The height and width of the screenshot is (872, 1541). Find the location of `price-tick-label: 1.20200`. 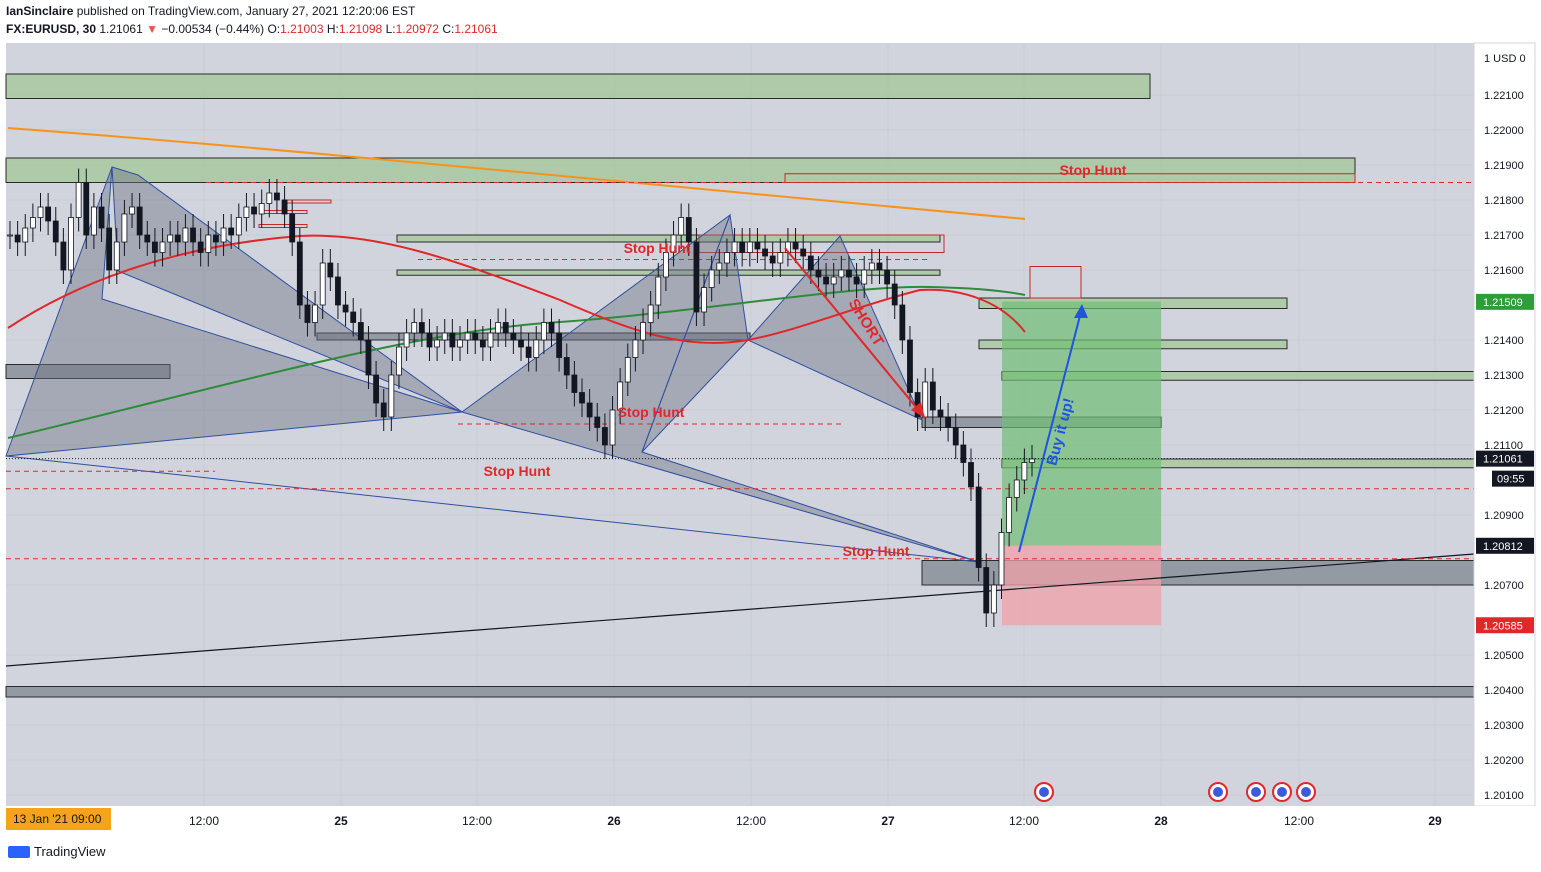

price-tick-label: 1.20200 is located at coordinates (1504, 761).